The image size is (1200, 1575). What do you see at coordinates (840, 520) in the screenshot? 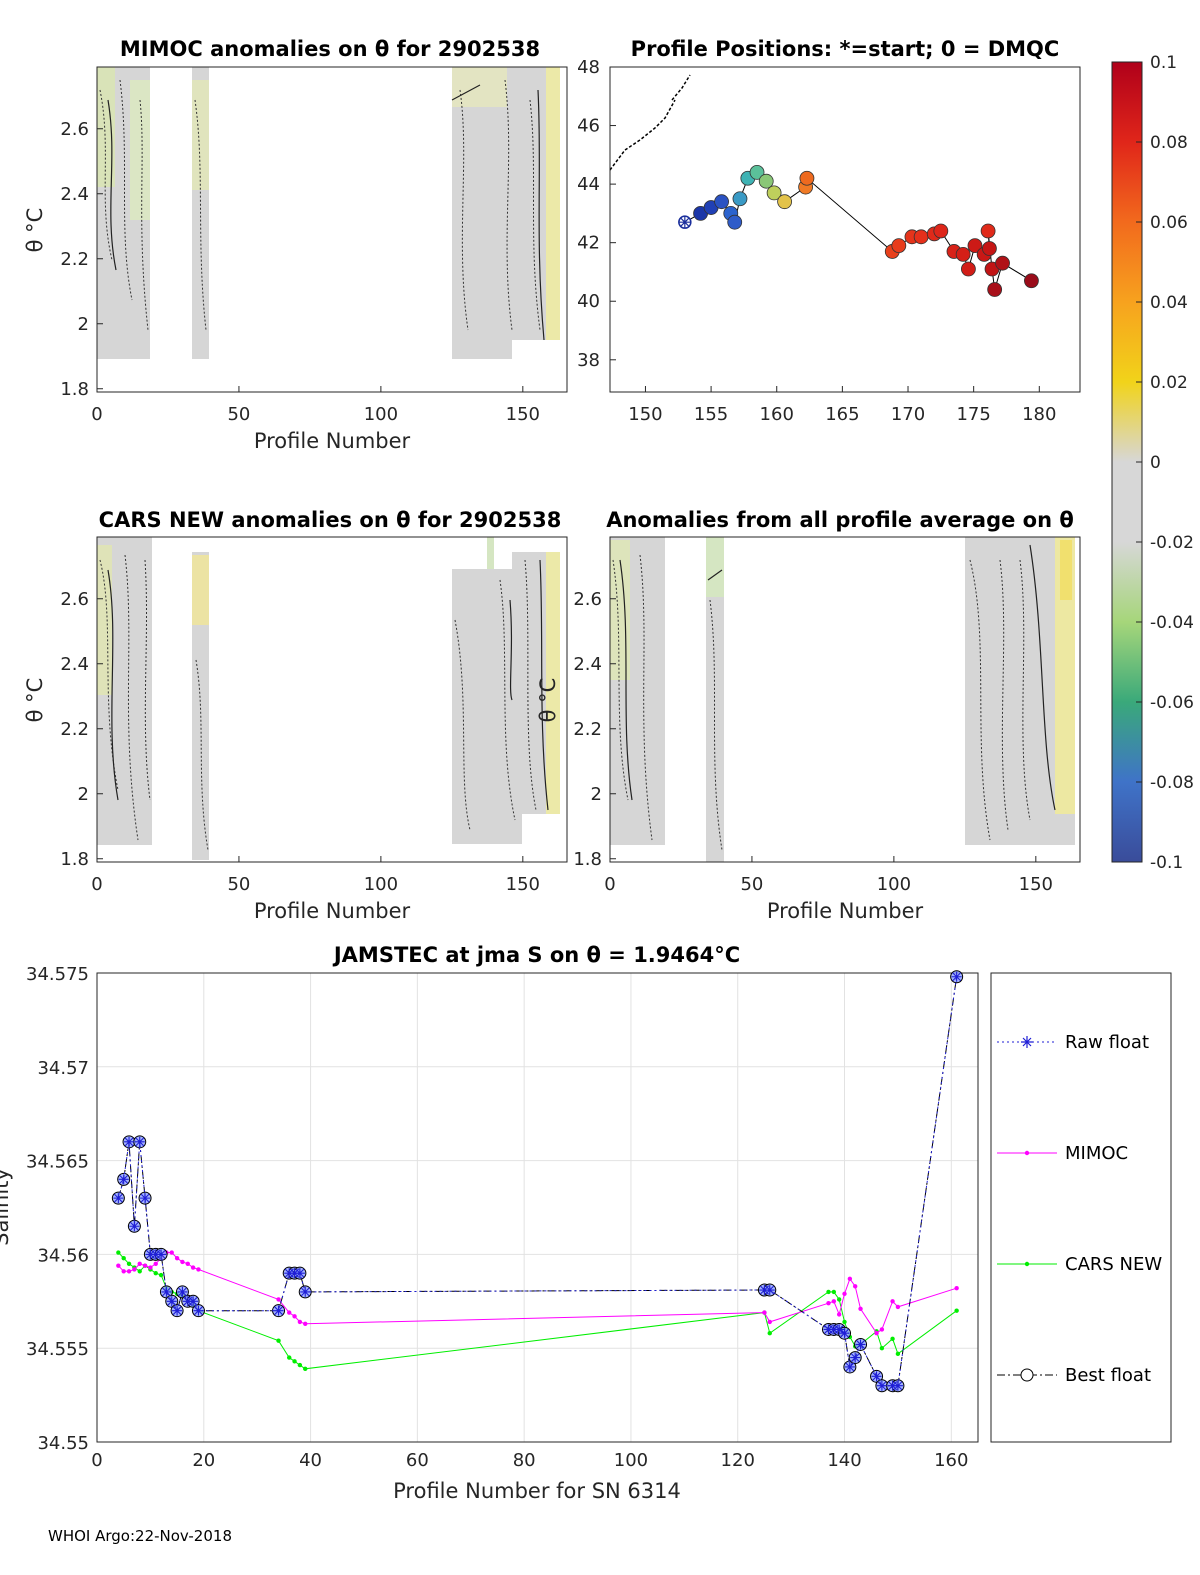
I see `allprof-title: Anomalies from all profile average on θ` at bounding box center [840, 520].